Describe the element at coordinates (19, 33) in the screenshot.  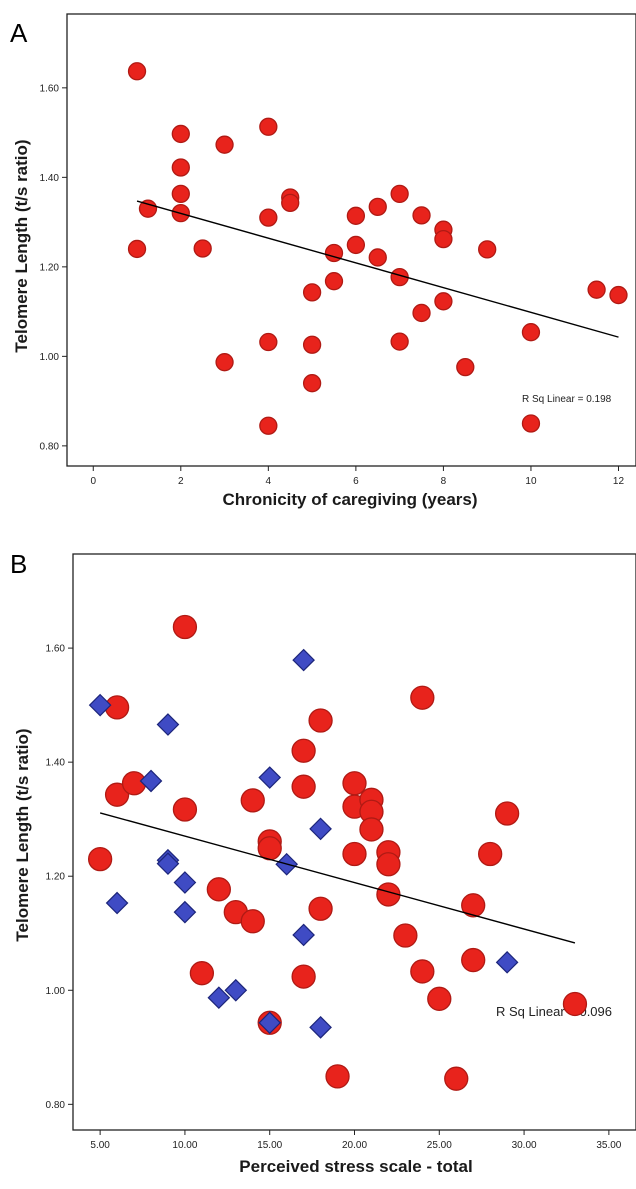
I see `panel-a-letter: A` at that location.